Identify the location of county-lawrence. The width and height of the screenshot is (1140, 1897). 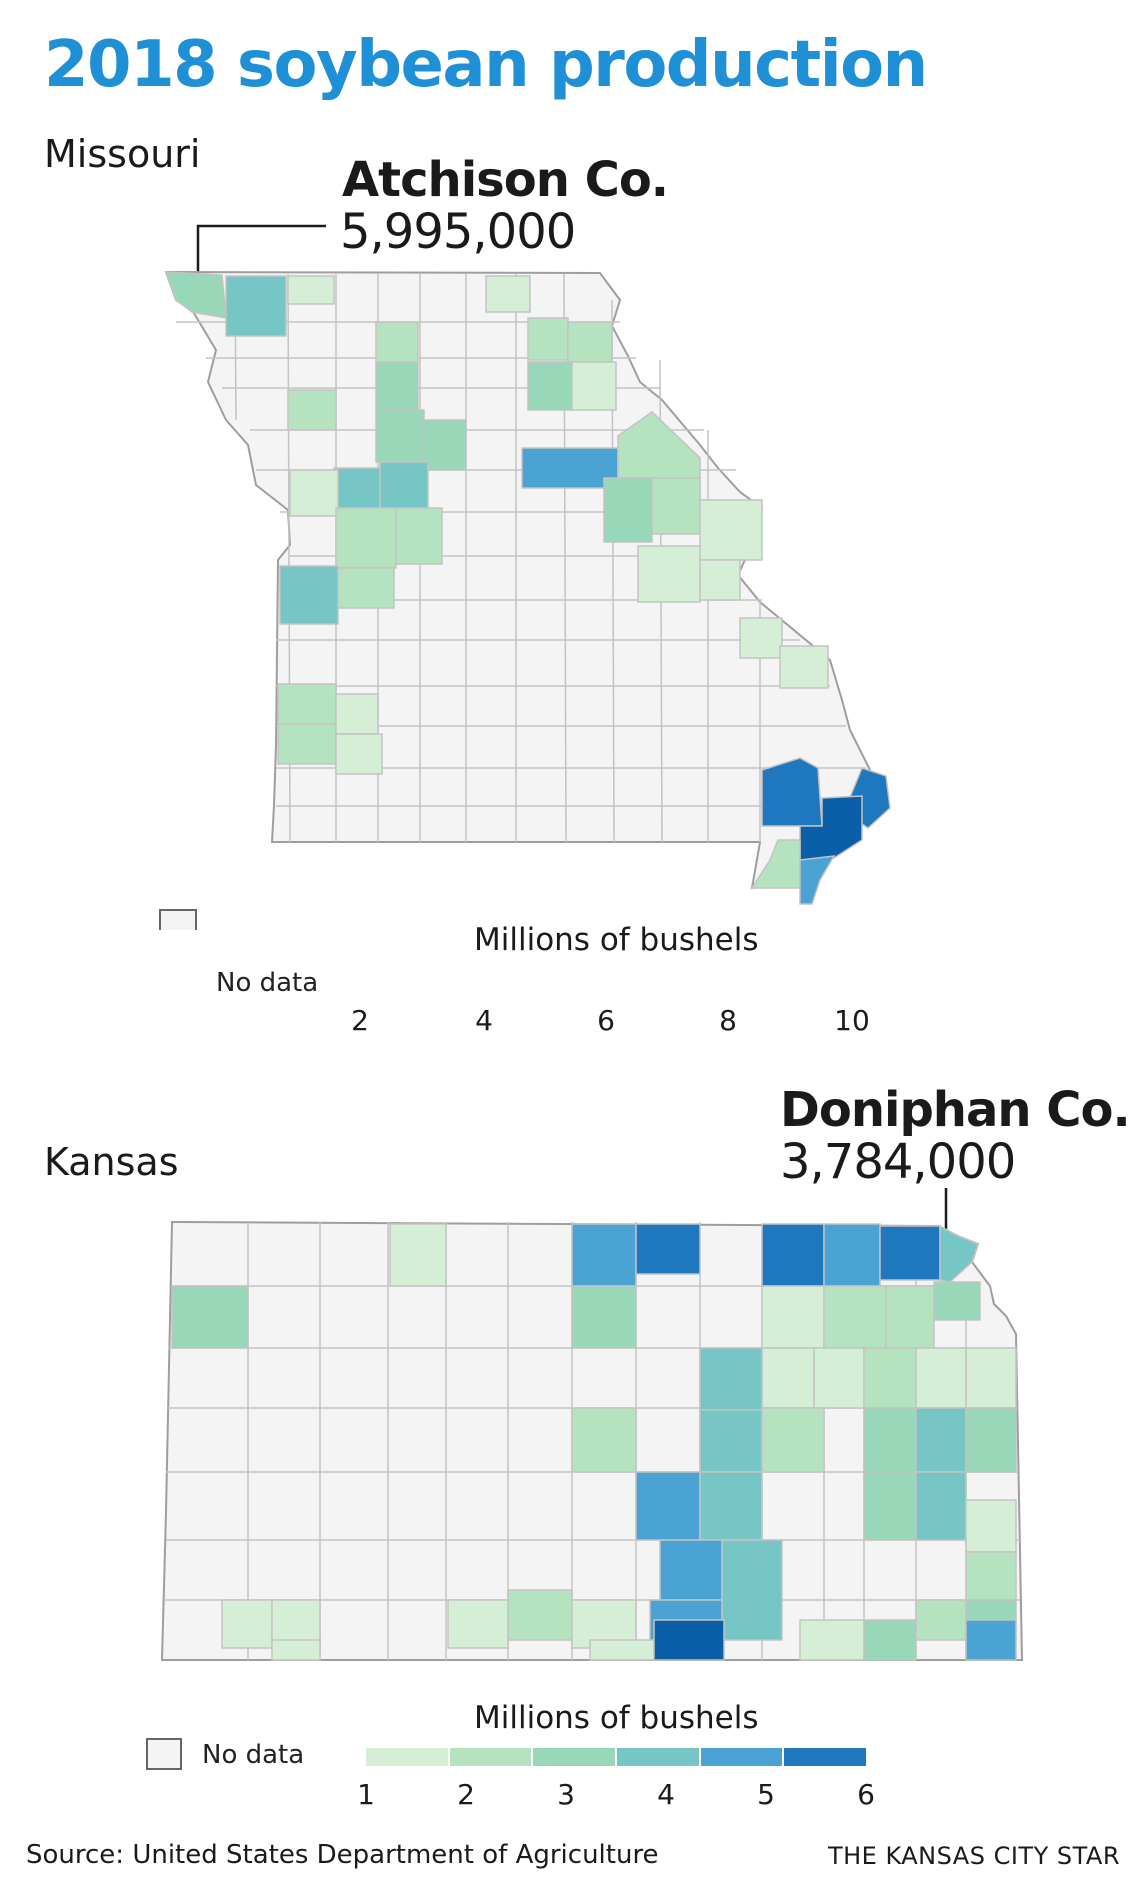
(359, 754).